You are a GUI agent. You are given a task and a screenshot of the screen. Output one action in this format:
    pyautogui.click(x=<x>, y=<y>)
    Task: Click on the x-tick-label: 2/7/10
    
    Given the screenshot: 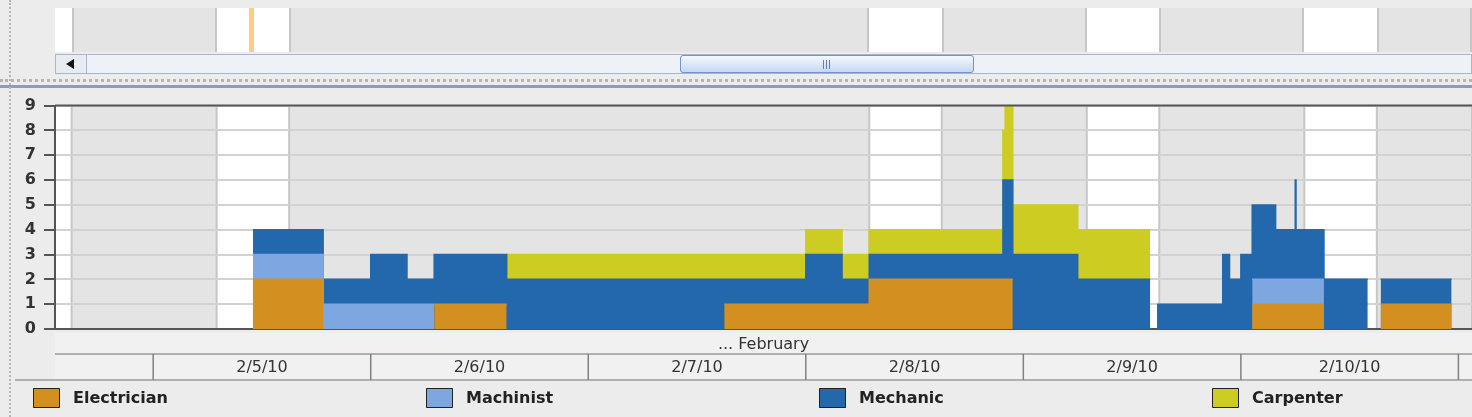 What is the action you would take?
    pyautogui.click(x=697, y=367)
    